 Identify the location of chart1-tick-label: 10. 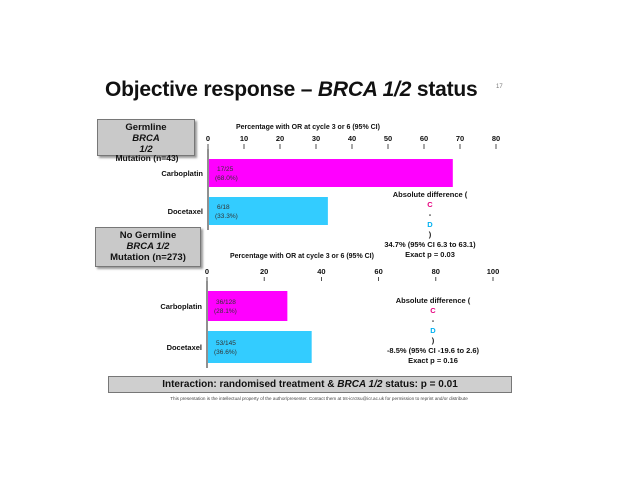
(244, 138).